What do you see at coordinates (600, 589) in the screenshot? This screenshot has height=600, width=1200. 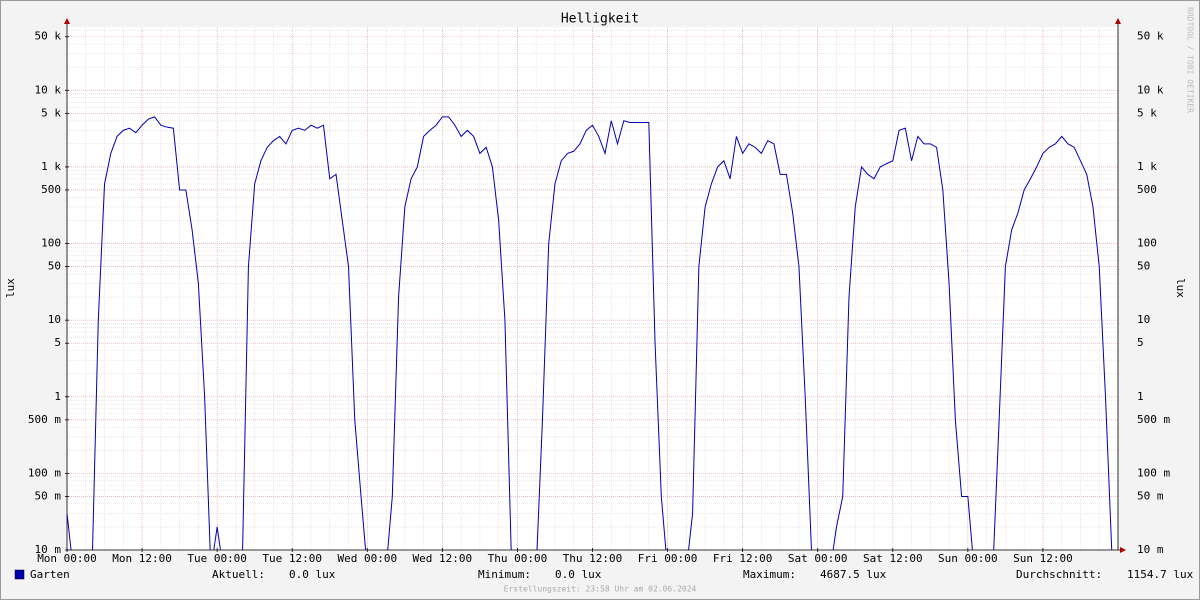 I see `footer: Erstellungszeit: 23:58 Uhr am 02.06.2024` at bounding box center [600, 589].